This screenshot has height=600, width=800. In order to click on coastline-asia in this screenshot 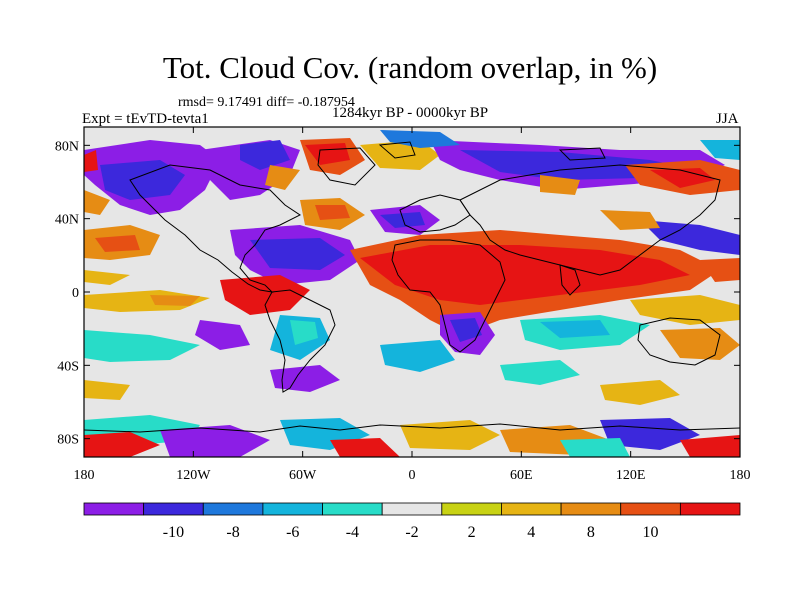, I will do `click(590, 220)`.